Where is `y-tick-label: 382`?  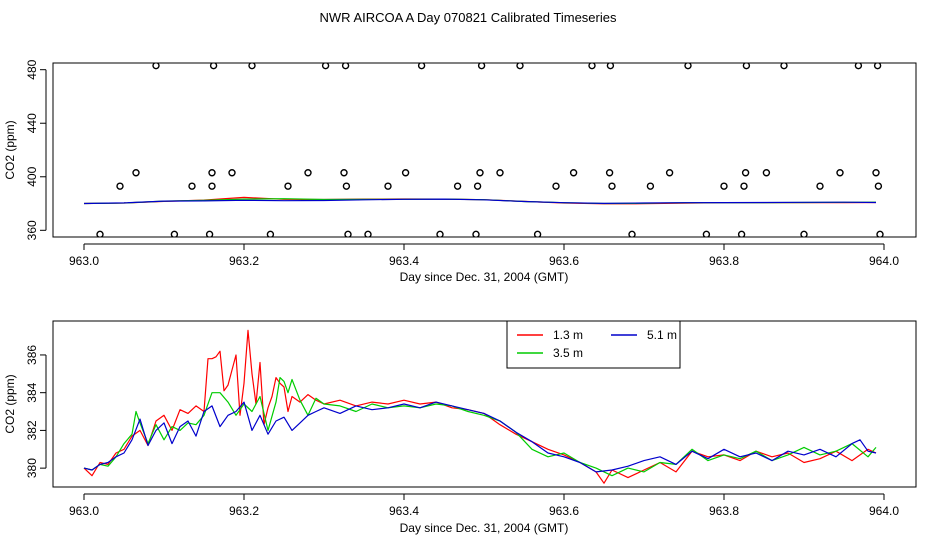
y-tick-label: 382 is located at coordinates (32, 430).